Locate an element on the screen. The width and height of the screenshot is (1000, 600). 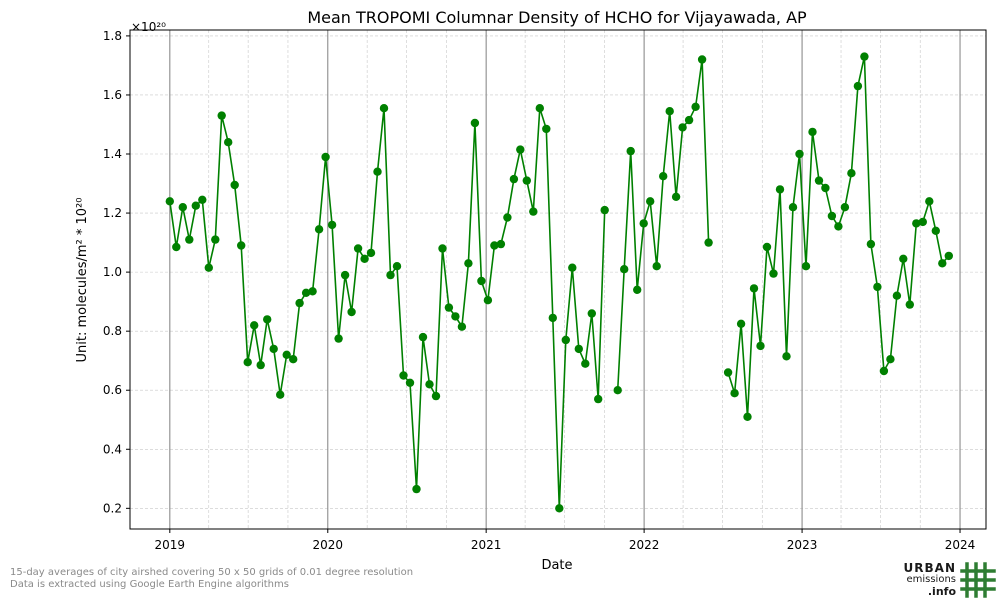
y-axis-label: Unit: molecules/m² * 10²⁰ is located at coordinates (82, 280).